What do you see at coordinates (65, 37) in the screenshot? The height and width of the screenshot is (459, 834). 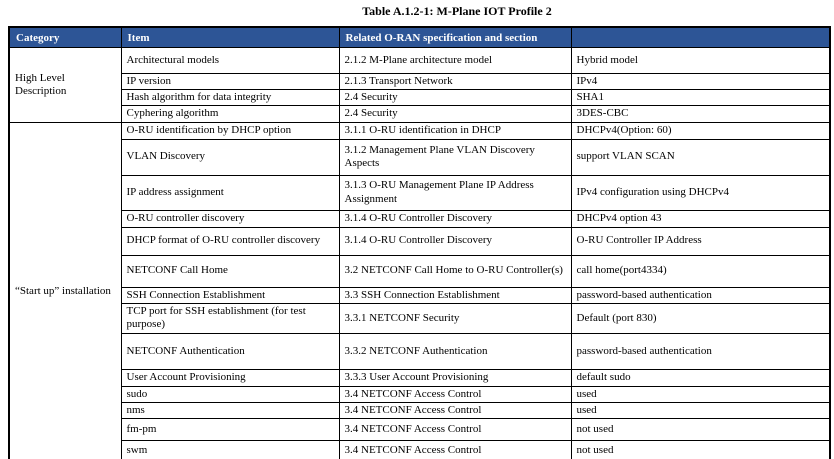 I see `col-header-category: Category` at bounding box center [65, 37].